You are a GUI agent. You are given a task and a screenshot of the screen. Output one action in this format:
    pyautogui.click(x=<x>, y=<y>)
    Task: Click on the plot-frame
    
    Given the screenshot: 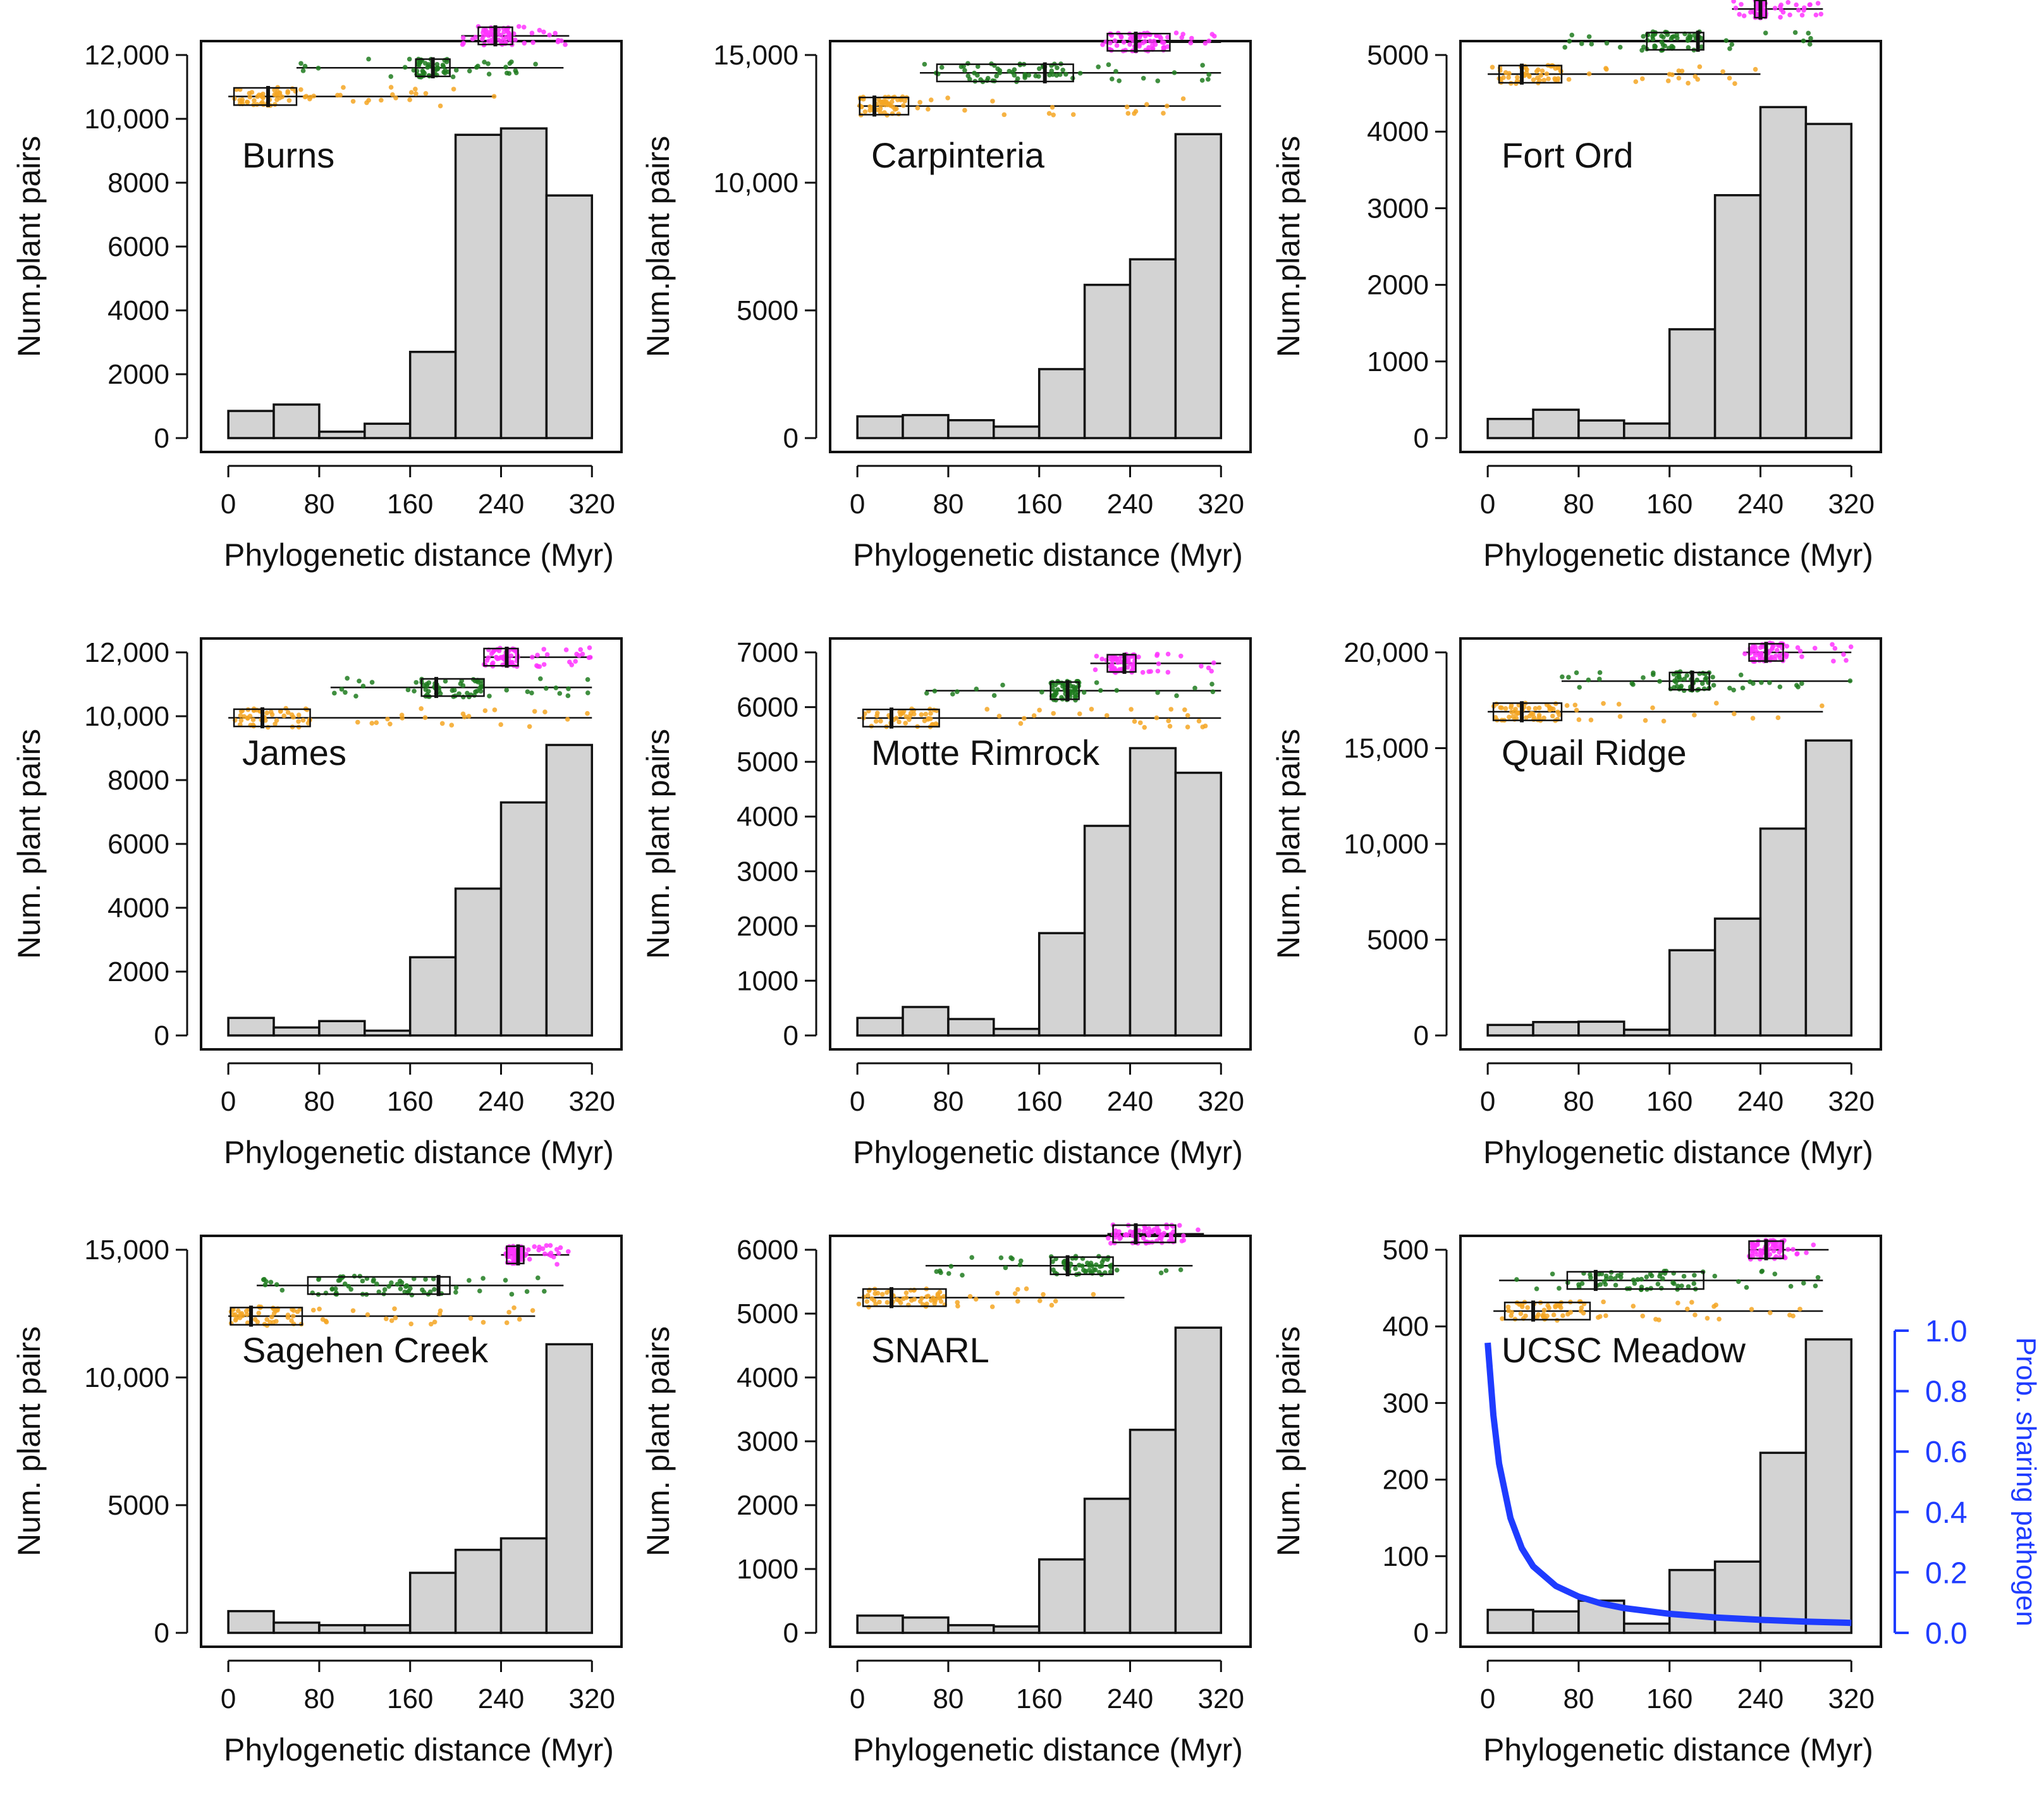 What is the action you would take?
    pyautogui.click(x=411, y=246)
    